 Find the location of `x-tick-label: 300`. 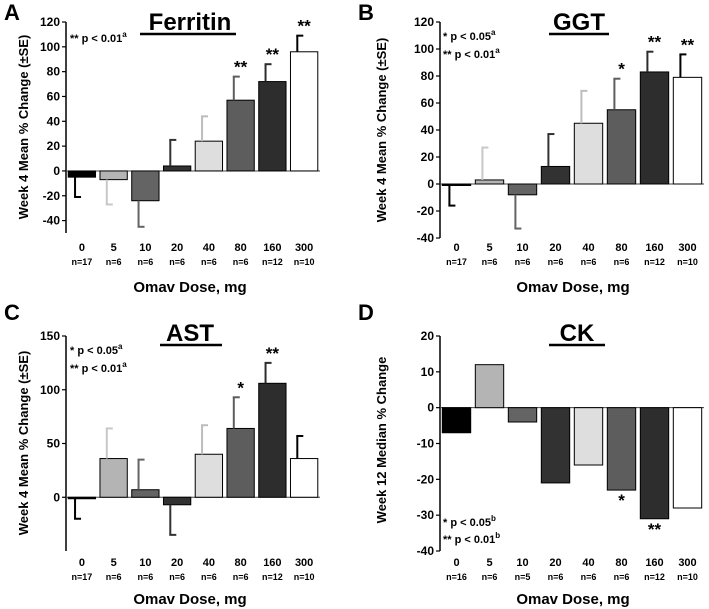

x-tick-label: 300 is located at coordinates (304, 563).